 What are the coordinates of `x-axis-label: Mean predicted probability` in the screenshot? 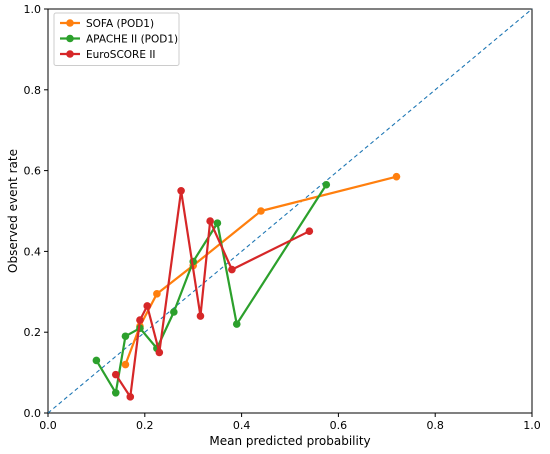 It's located at (289, 441).